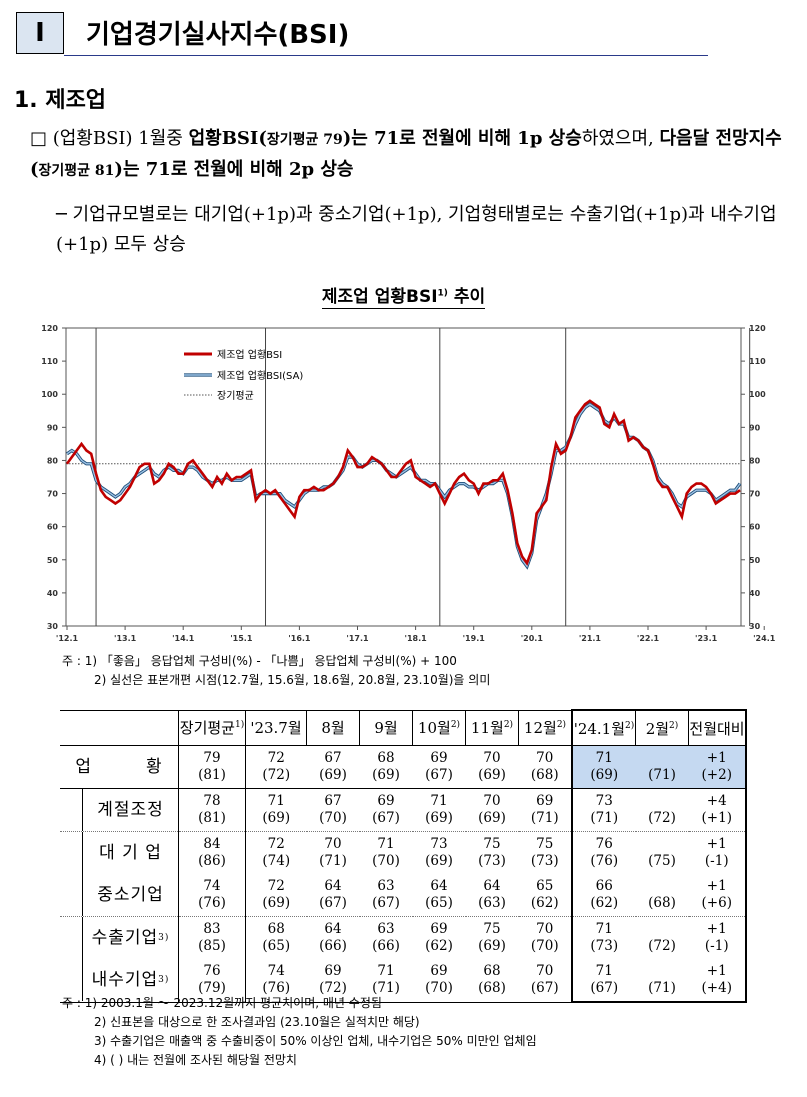 This screenshot has width=807, height=1097. Describe the element at coordinates (648, 638) in the screenshot. I see `x-tick-label: '22.1` at that location.